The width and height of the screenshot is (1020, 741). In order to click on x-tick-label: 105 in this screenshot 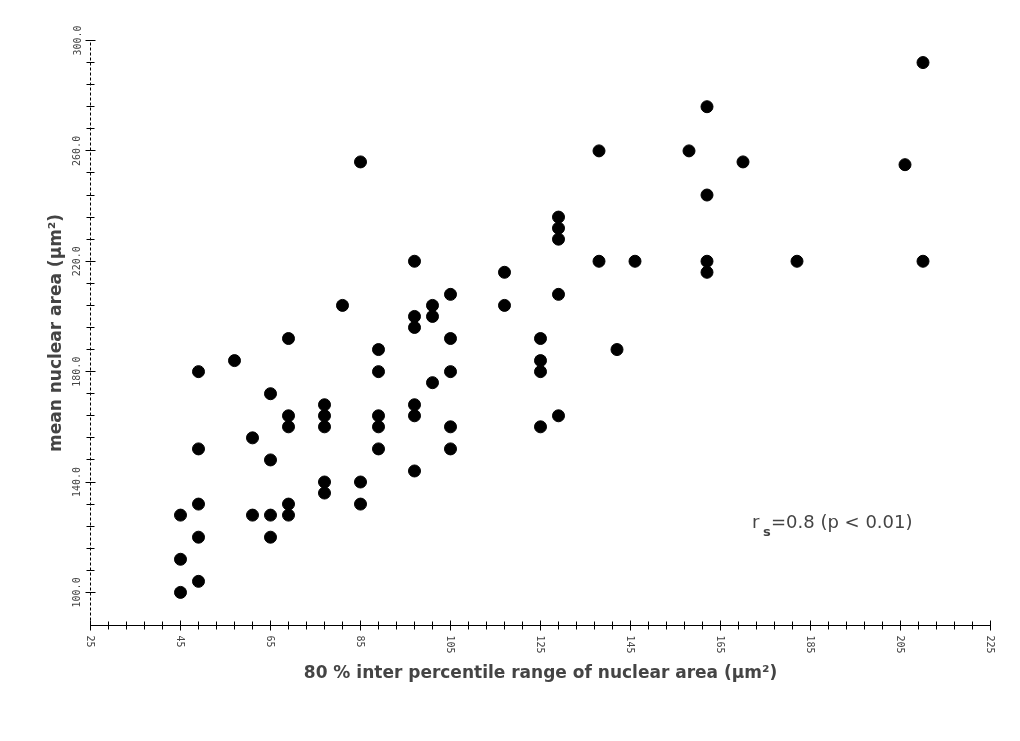, I will do `click(450, 644)`.